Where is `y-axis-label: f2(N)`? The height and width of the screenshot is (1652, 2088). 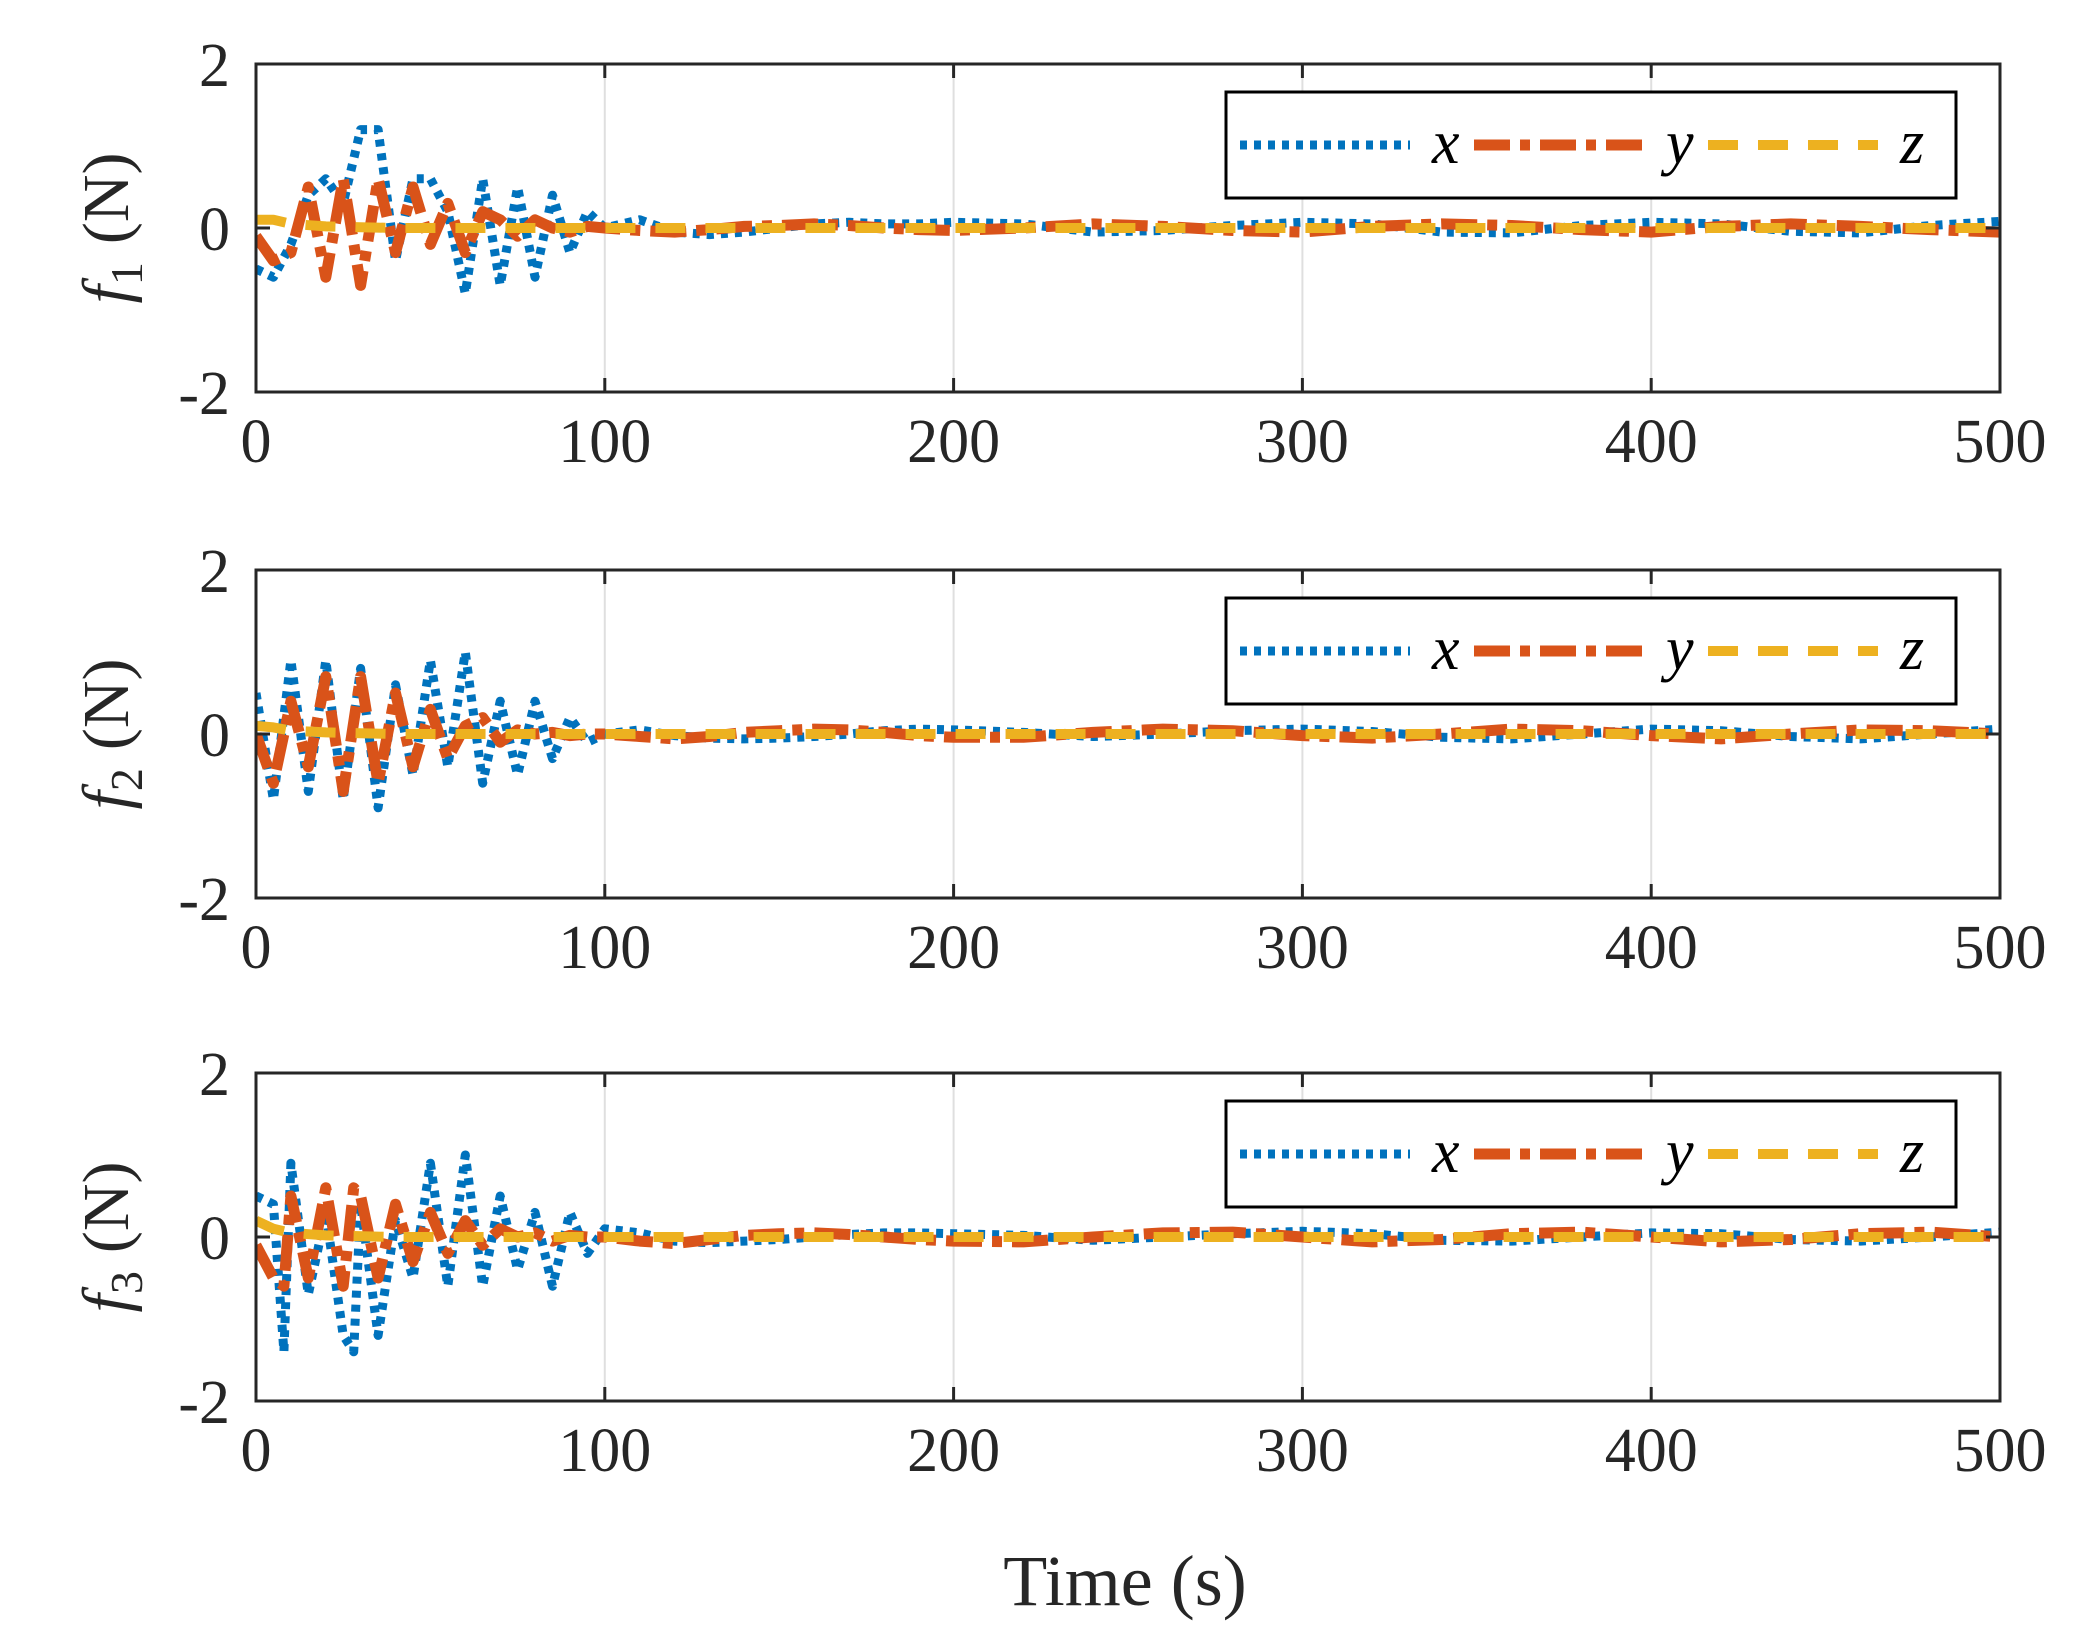
y-axis-label: f2(N) is located at coordinates (111, 734).